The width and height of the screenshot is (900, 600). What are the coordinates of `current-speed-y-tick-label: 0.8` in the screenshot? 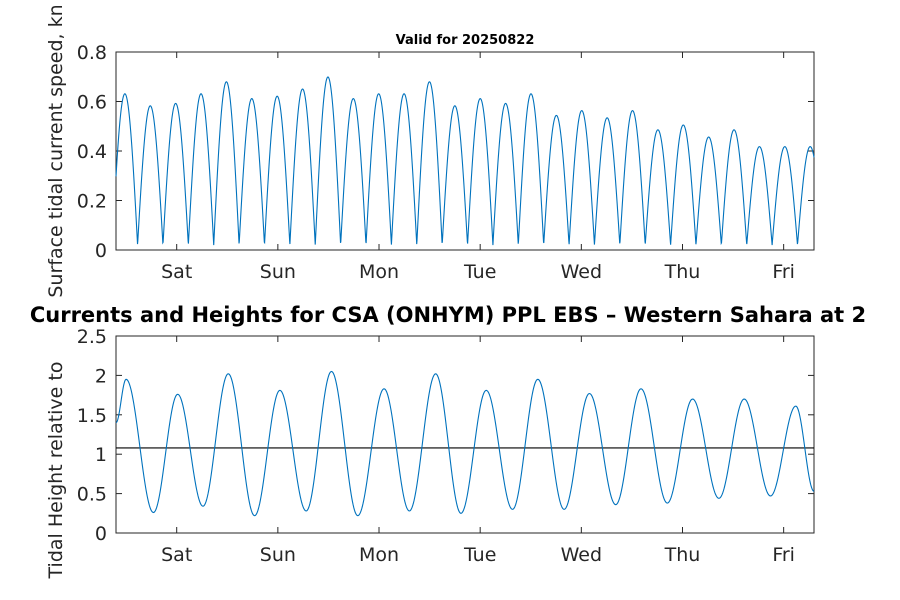 It's located at (92, 53).